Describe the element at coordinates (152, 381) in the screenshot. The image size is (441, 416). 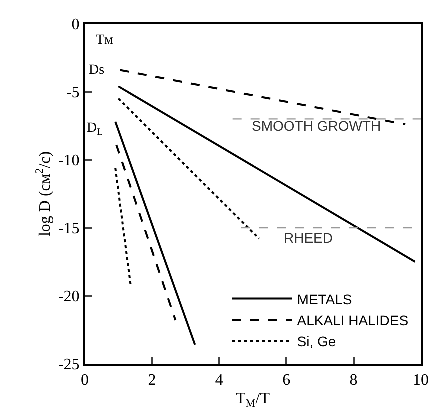
I see `x-tick-label: 2` at that location.